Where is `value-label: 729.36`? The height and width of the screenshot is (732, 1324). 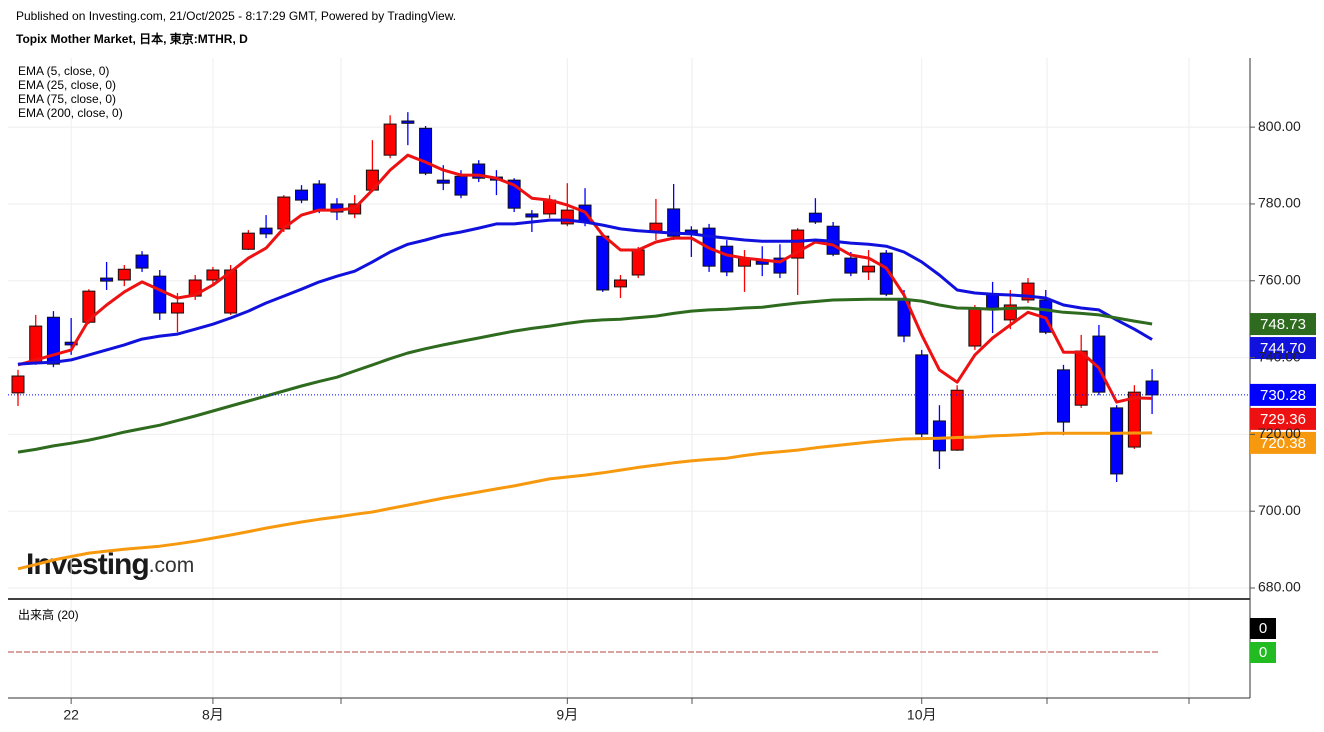 value-label: 729.36 is located at coordinates (1283, 419).